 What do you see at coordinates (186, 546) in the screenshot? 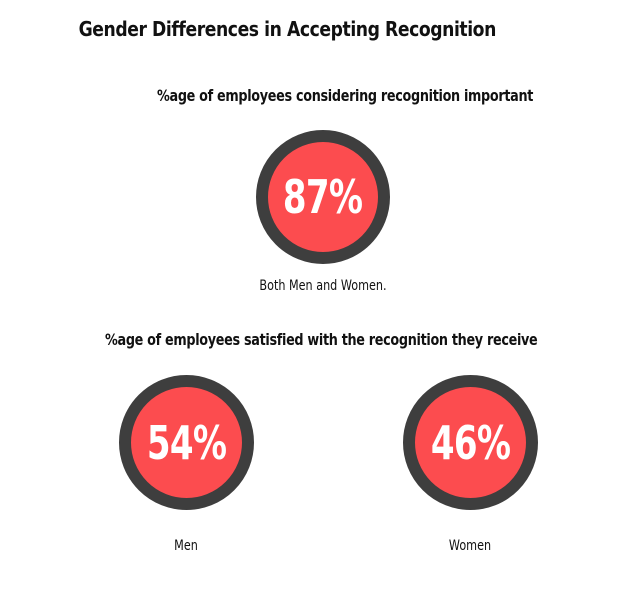
I see `stat-caption-men: Men` at bounding box center [186, 546].